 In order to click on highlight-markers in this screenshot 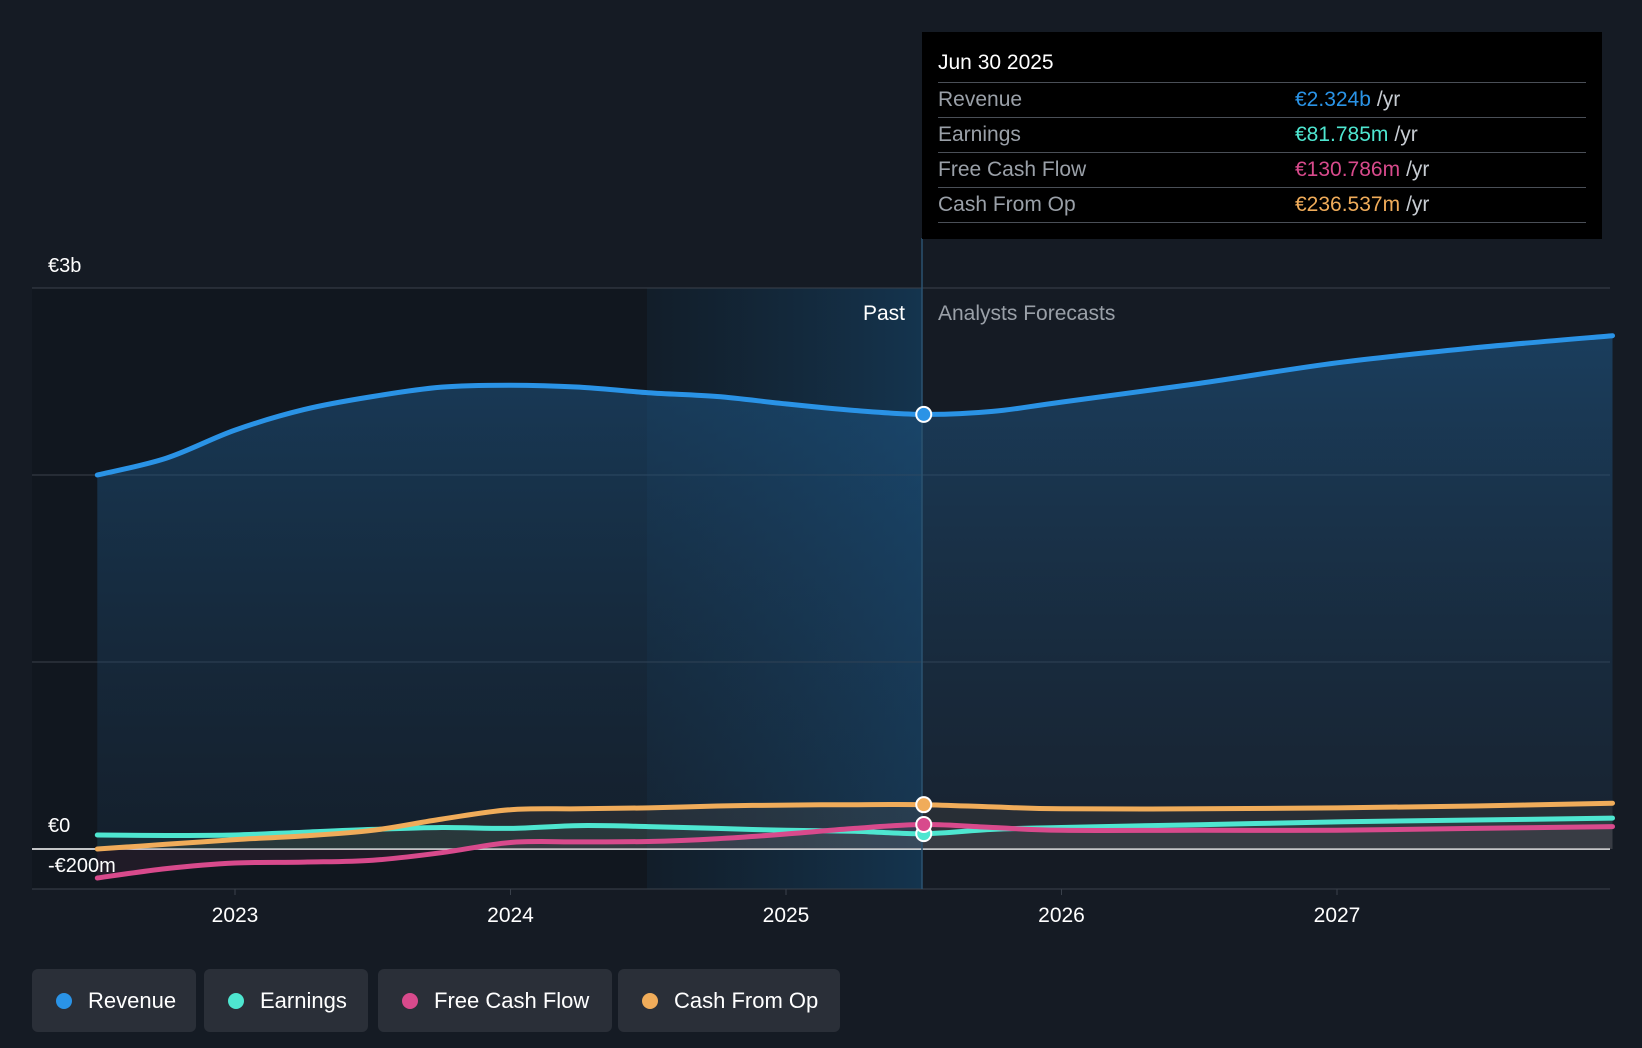, I will do `click(924, 624)`.